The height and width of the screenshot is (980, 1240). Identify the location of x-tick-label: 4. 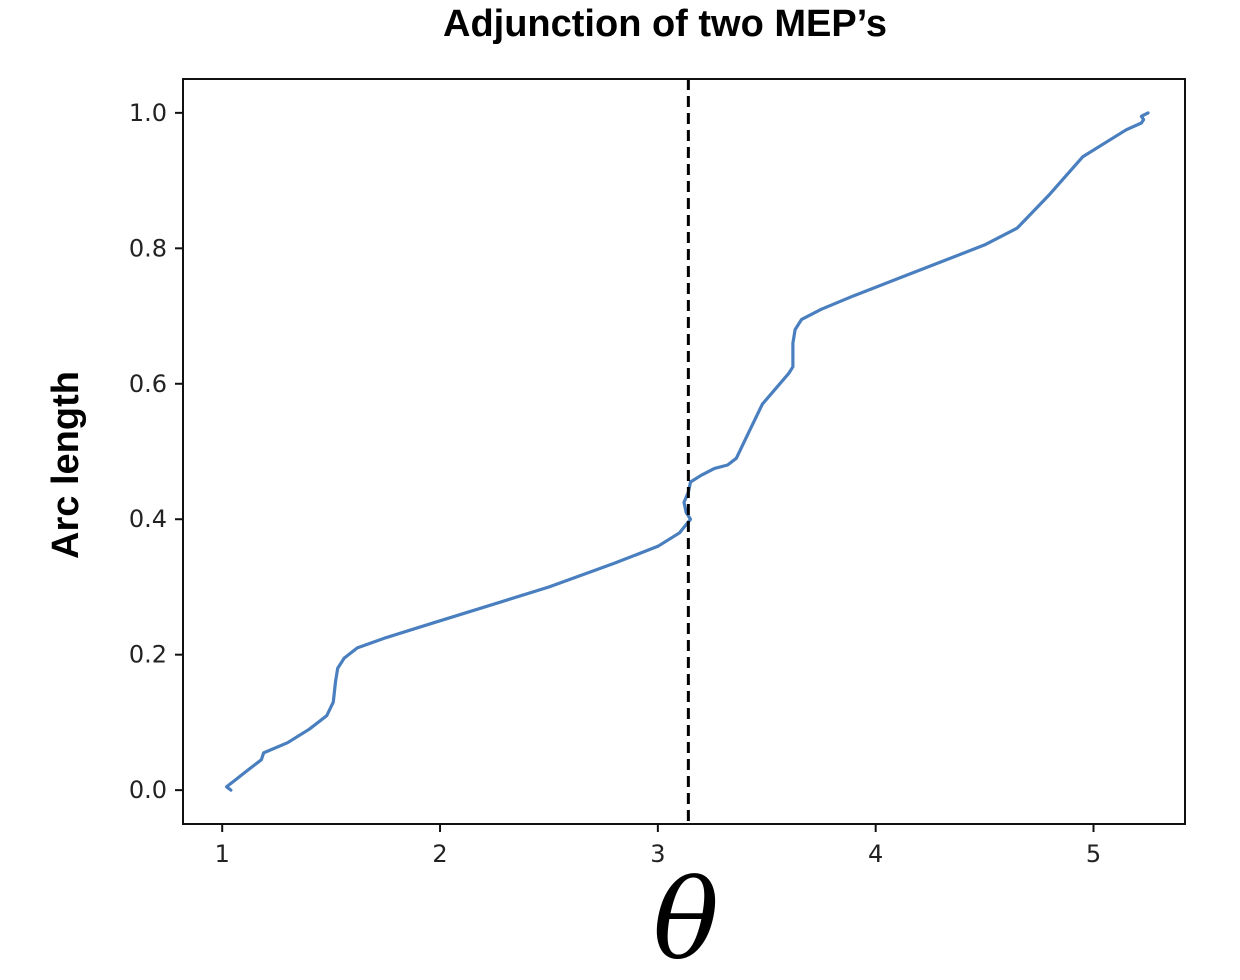
(875, 854).